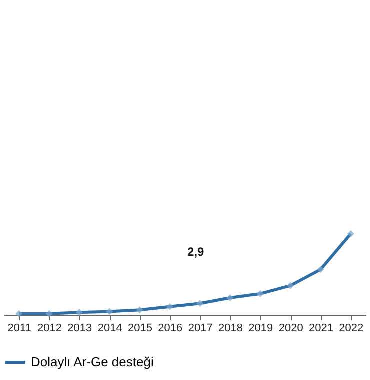 The height and width of the screenshot is (380, 370). Describe the element at coordinates (291, 328) in the screenshot. I see `x-tick-label: 2020` at that location.